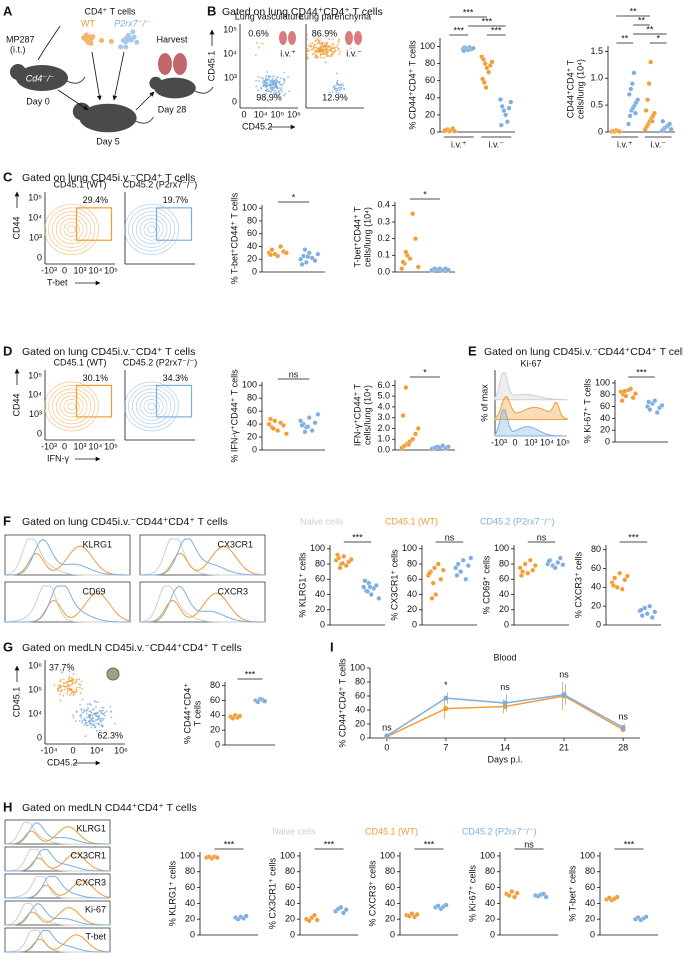 This screenshot has height=965, width=683. I want to click on y-tick-label: 10⁵, so click(35, 689).